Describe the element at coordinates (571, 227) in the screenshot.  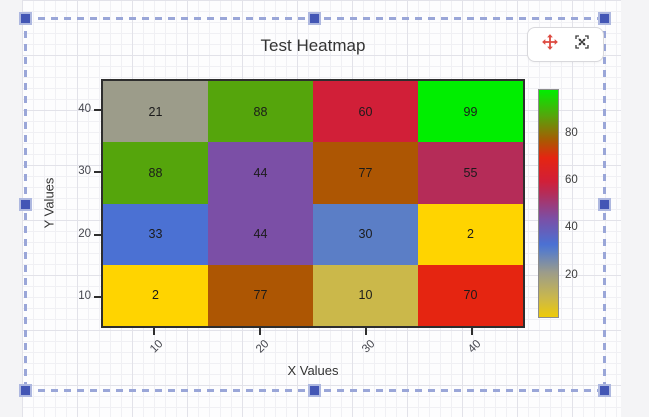
I see `colorbar-tick-label: 40` at that location.